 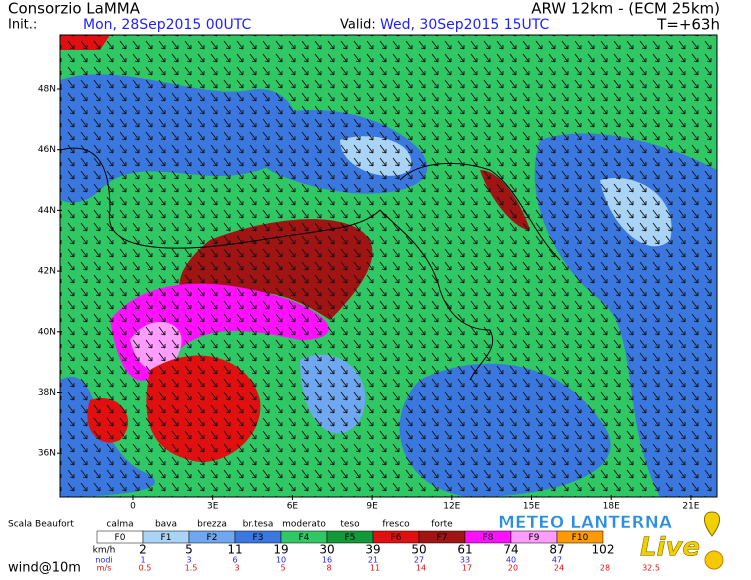 I want to click on lat-label: 46N, so click(x=47, y=150).